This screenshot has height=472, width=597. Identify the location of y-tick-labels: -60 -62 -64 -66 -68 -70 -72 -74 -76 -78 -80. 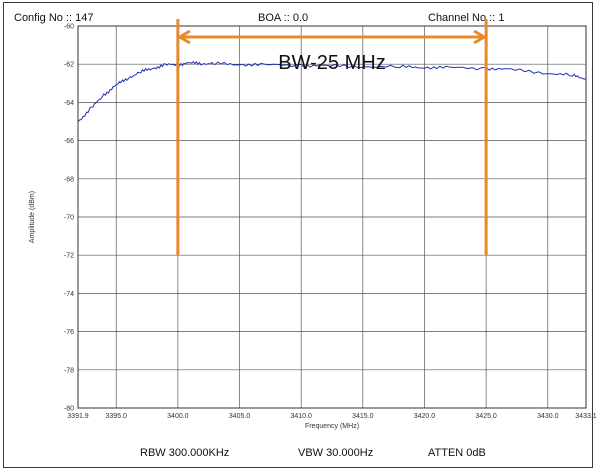
(69, 218).